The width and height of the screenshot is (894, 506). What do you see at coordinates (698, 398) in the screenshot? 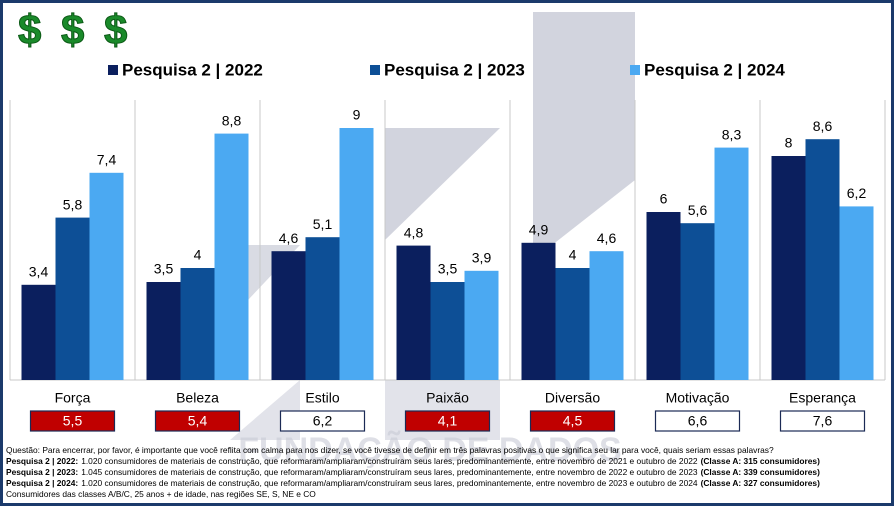
I see `x-tick-label: Motivação` at bounding box center [698, 398].